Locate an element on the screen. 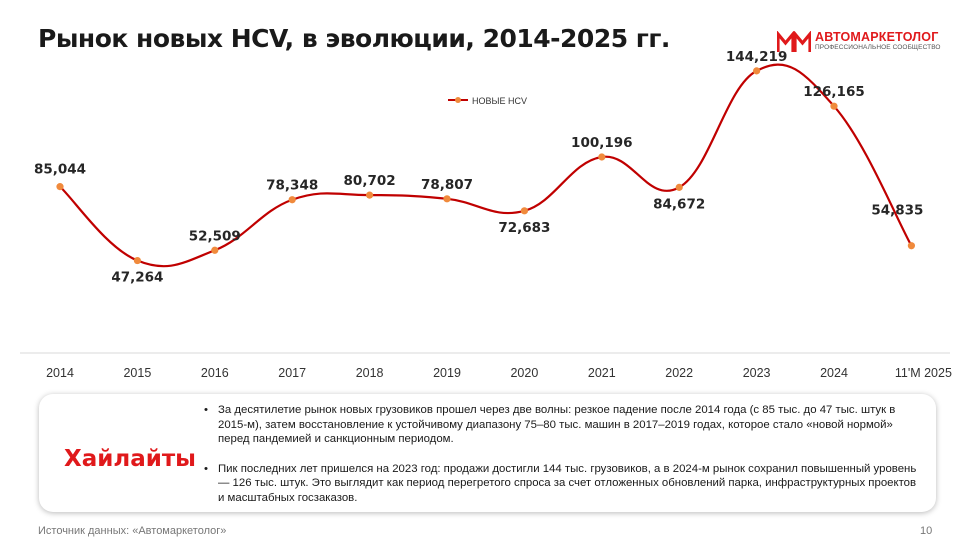  data-label: 85,044 is located at coordinates (60, 170).